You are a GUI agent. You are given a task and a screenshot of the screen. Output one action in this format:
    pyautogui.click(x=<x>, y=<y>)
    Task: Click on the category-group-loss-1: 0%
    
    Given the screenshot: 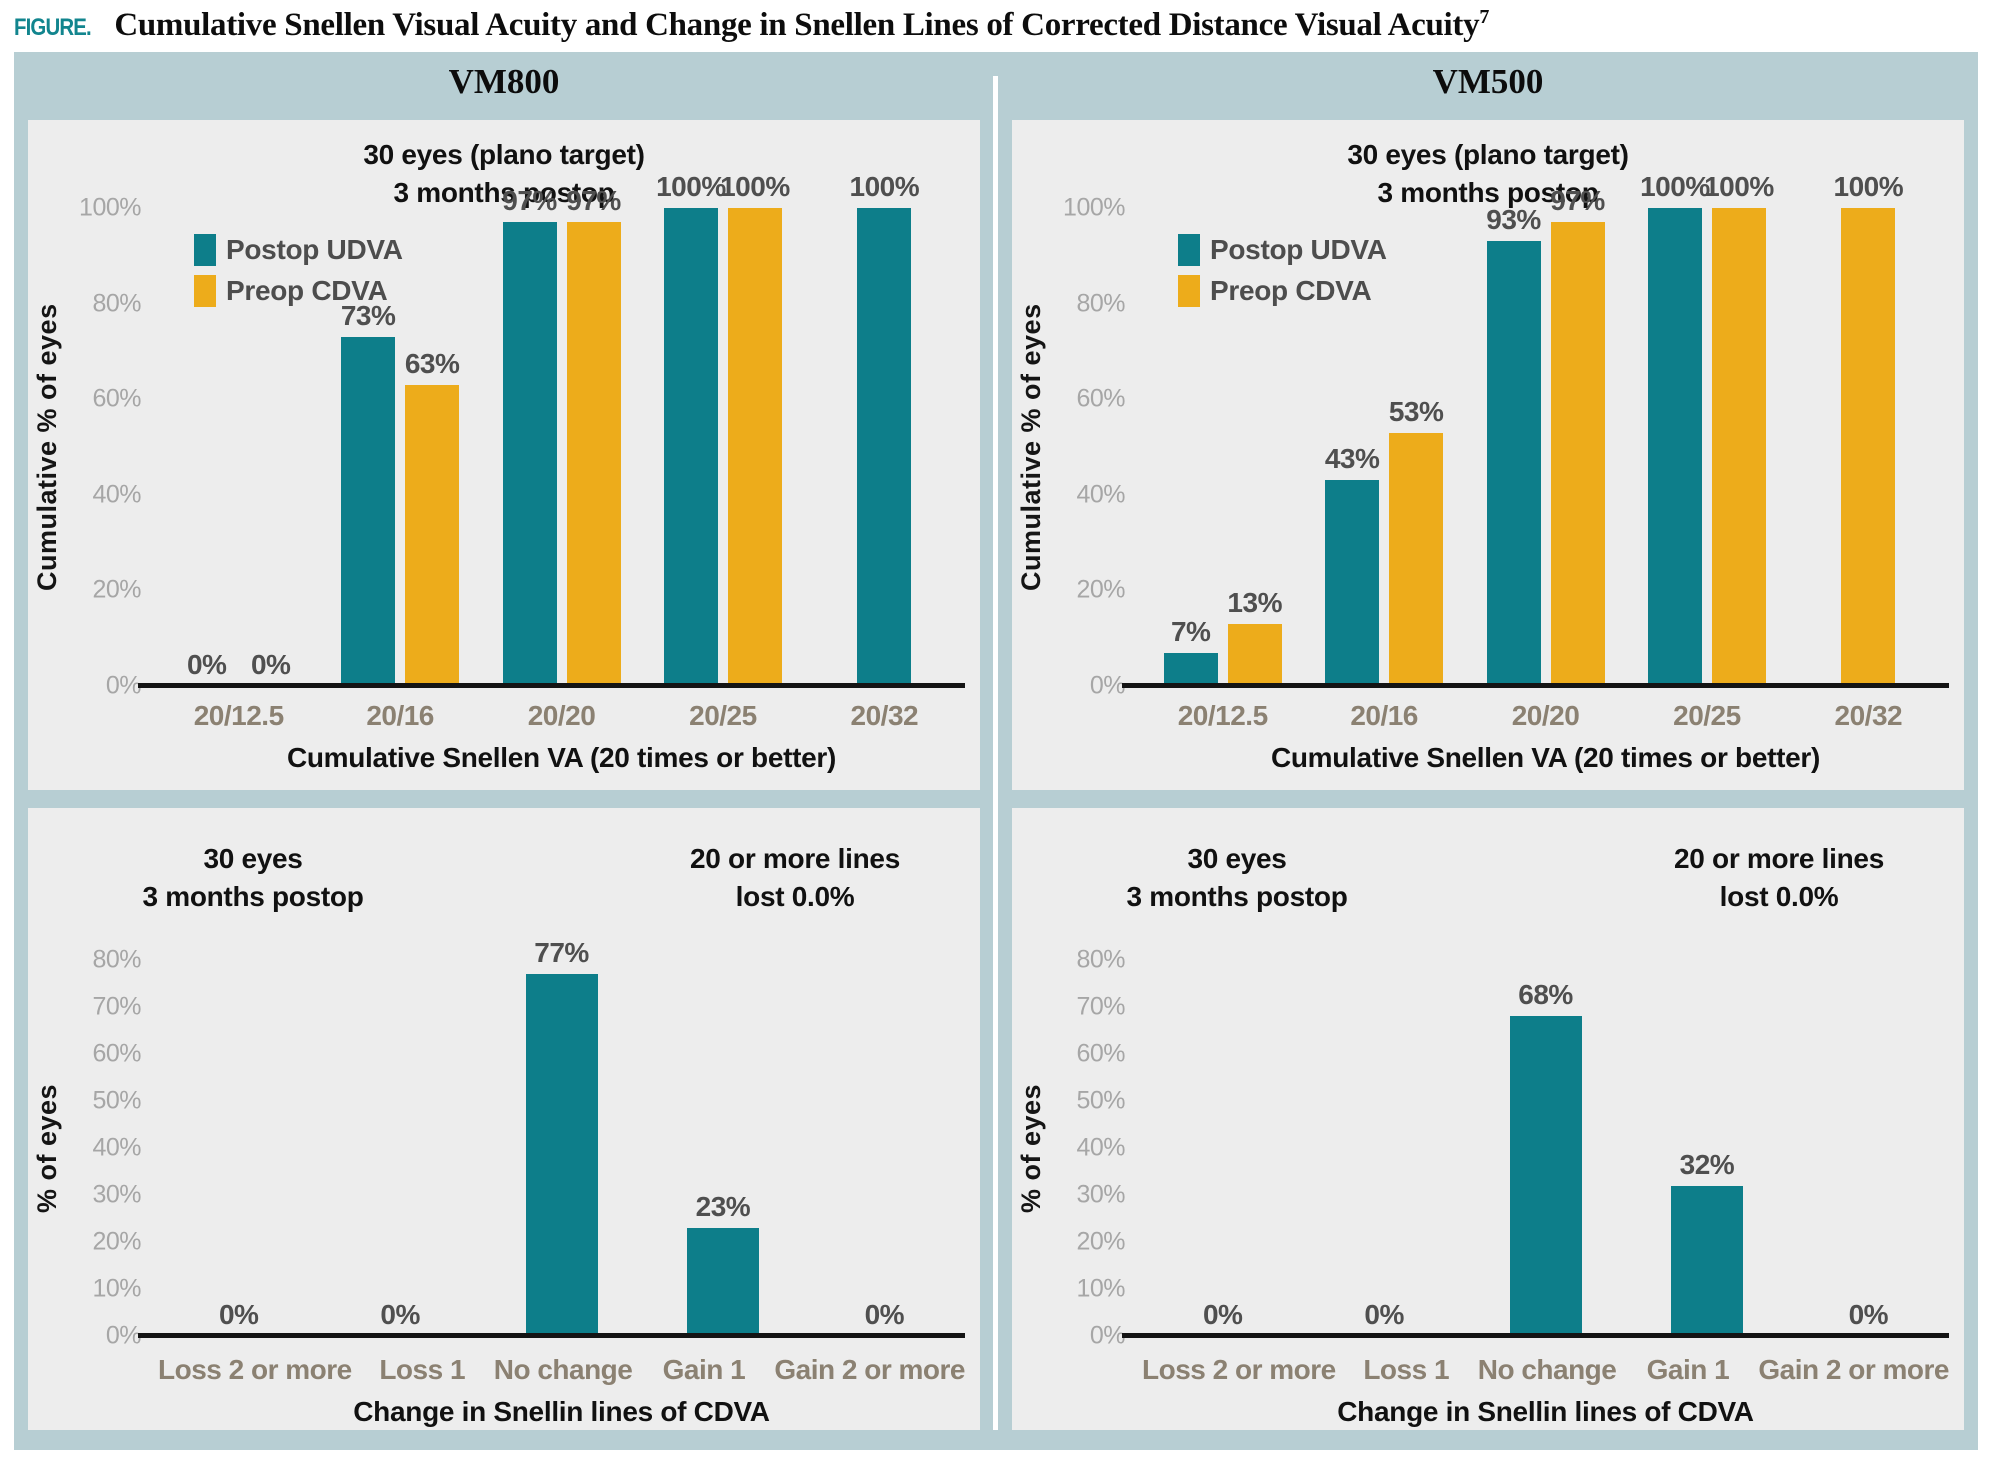 What is the action you would take?
    pyautogui.click(x=399, y=1148)
    